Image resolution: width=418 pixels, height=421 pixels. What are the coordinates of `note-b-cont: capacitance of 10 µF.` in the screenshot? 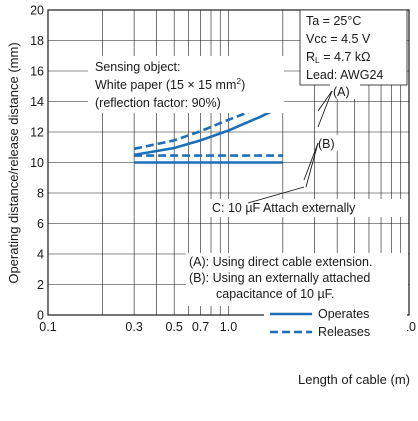 It's located at (275, 294).